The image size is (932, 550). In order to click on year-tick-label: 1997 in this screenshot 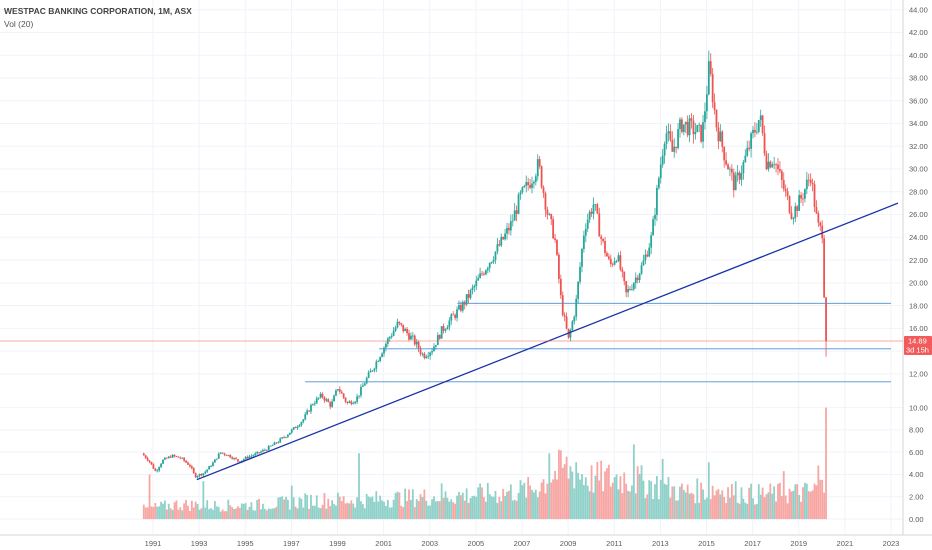, I will do `click(291, 543)`.